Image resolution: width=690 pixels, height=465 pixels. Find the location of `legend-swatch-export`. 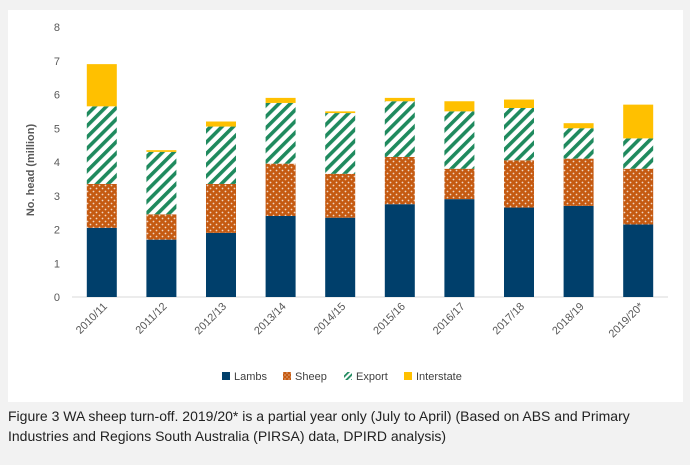

legend-swatch-export is located at coordinates (348, 376).